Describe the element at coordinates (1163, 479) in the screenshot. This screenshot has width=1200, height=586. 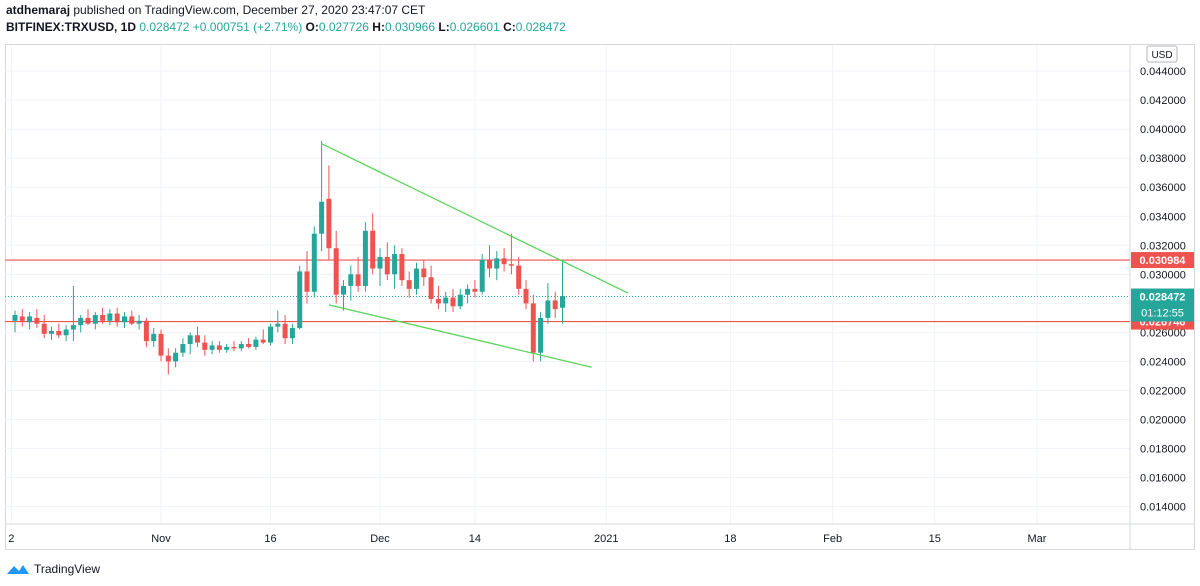
I see `y-tick-label: 0.016000` at that location.